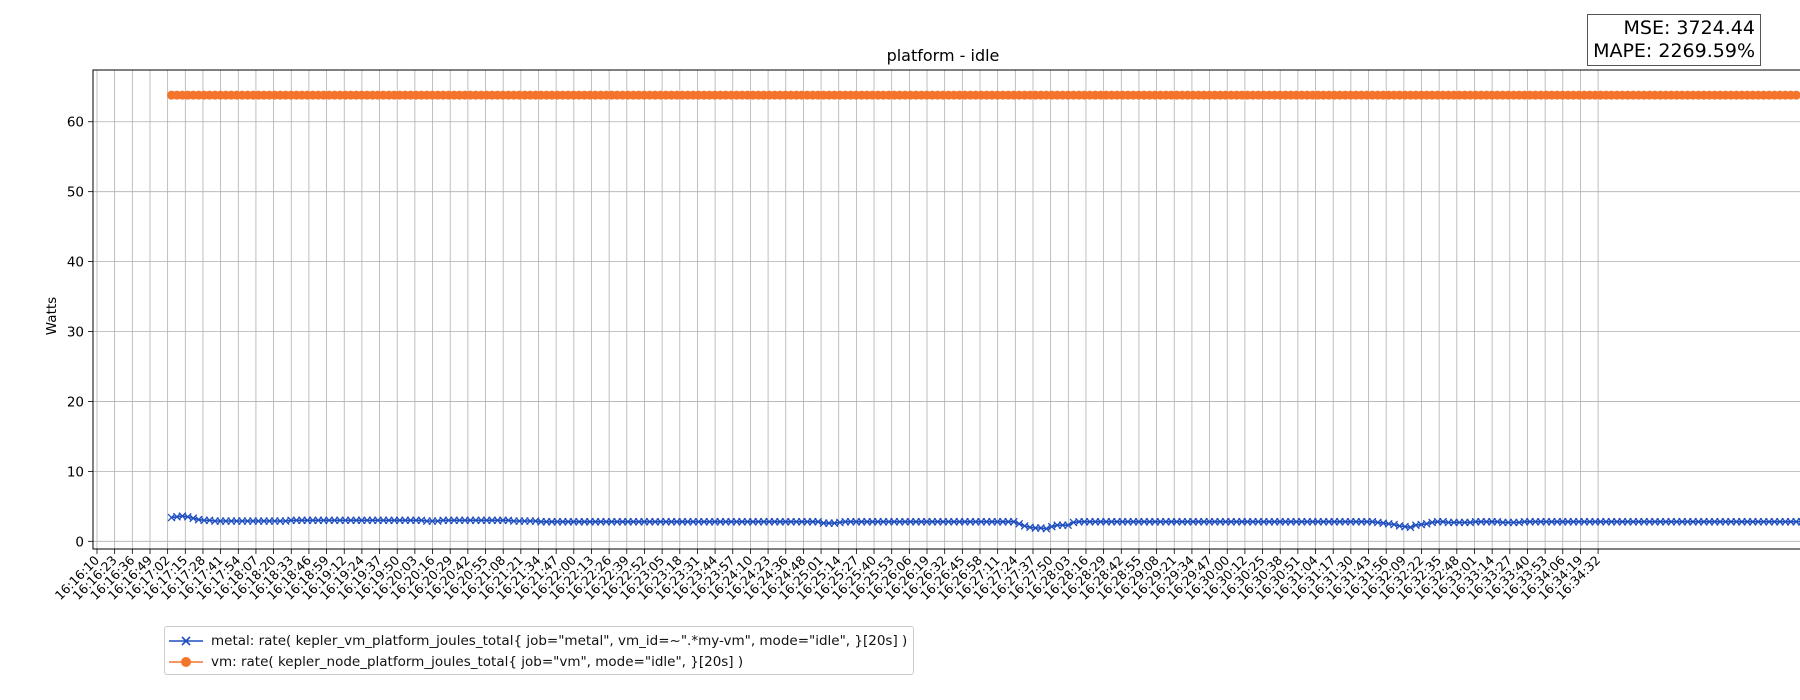 Image resolution: width=1800 pixels, height=700 pixels. I want to click on legend-marker-circle, so click(186, 661).